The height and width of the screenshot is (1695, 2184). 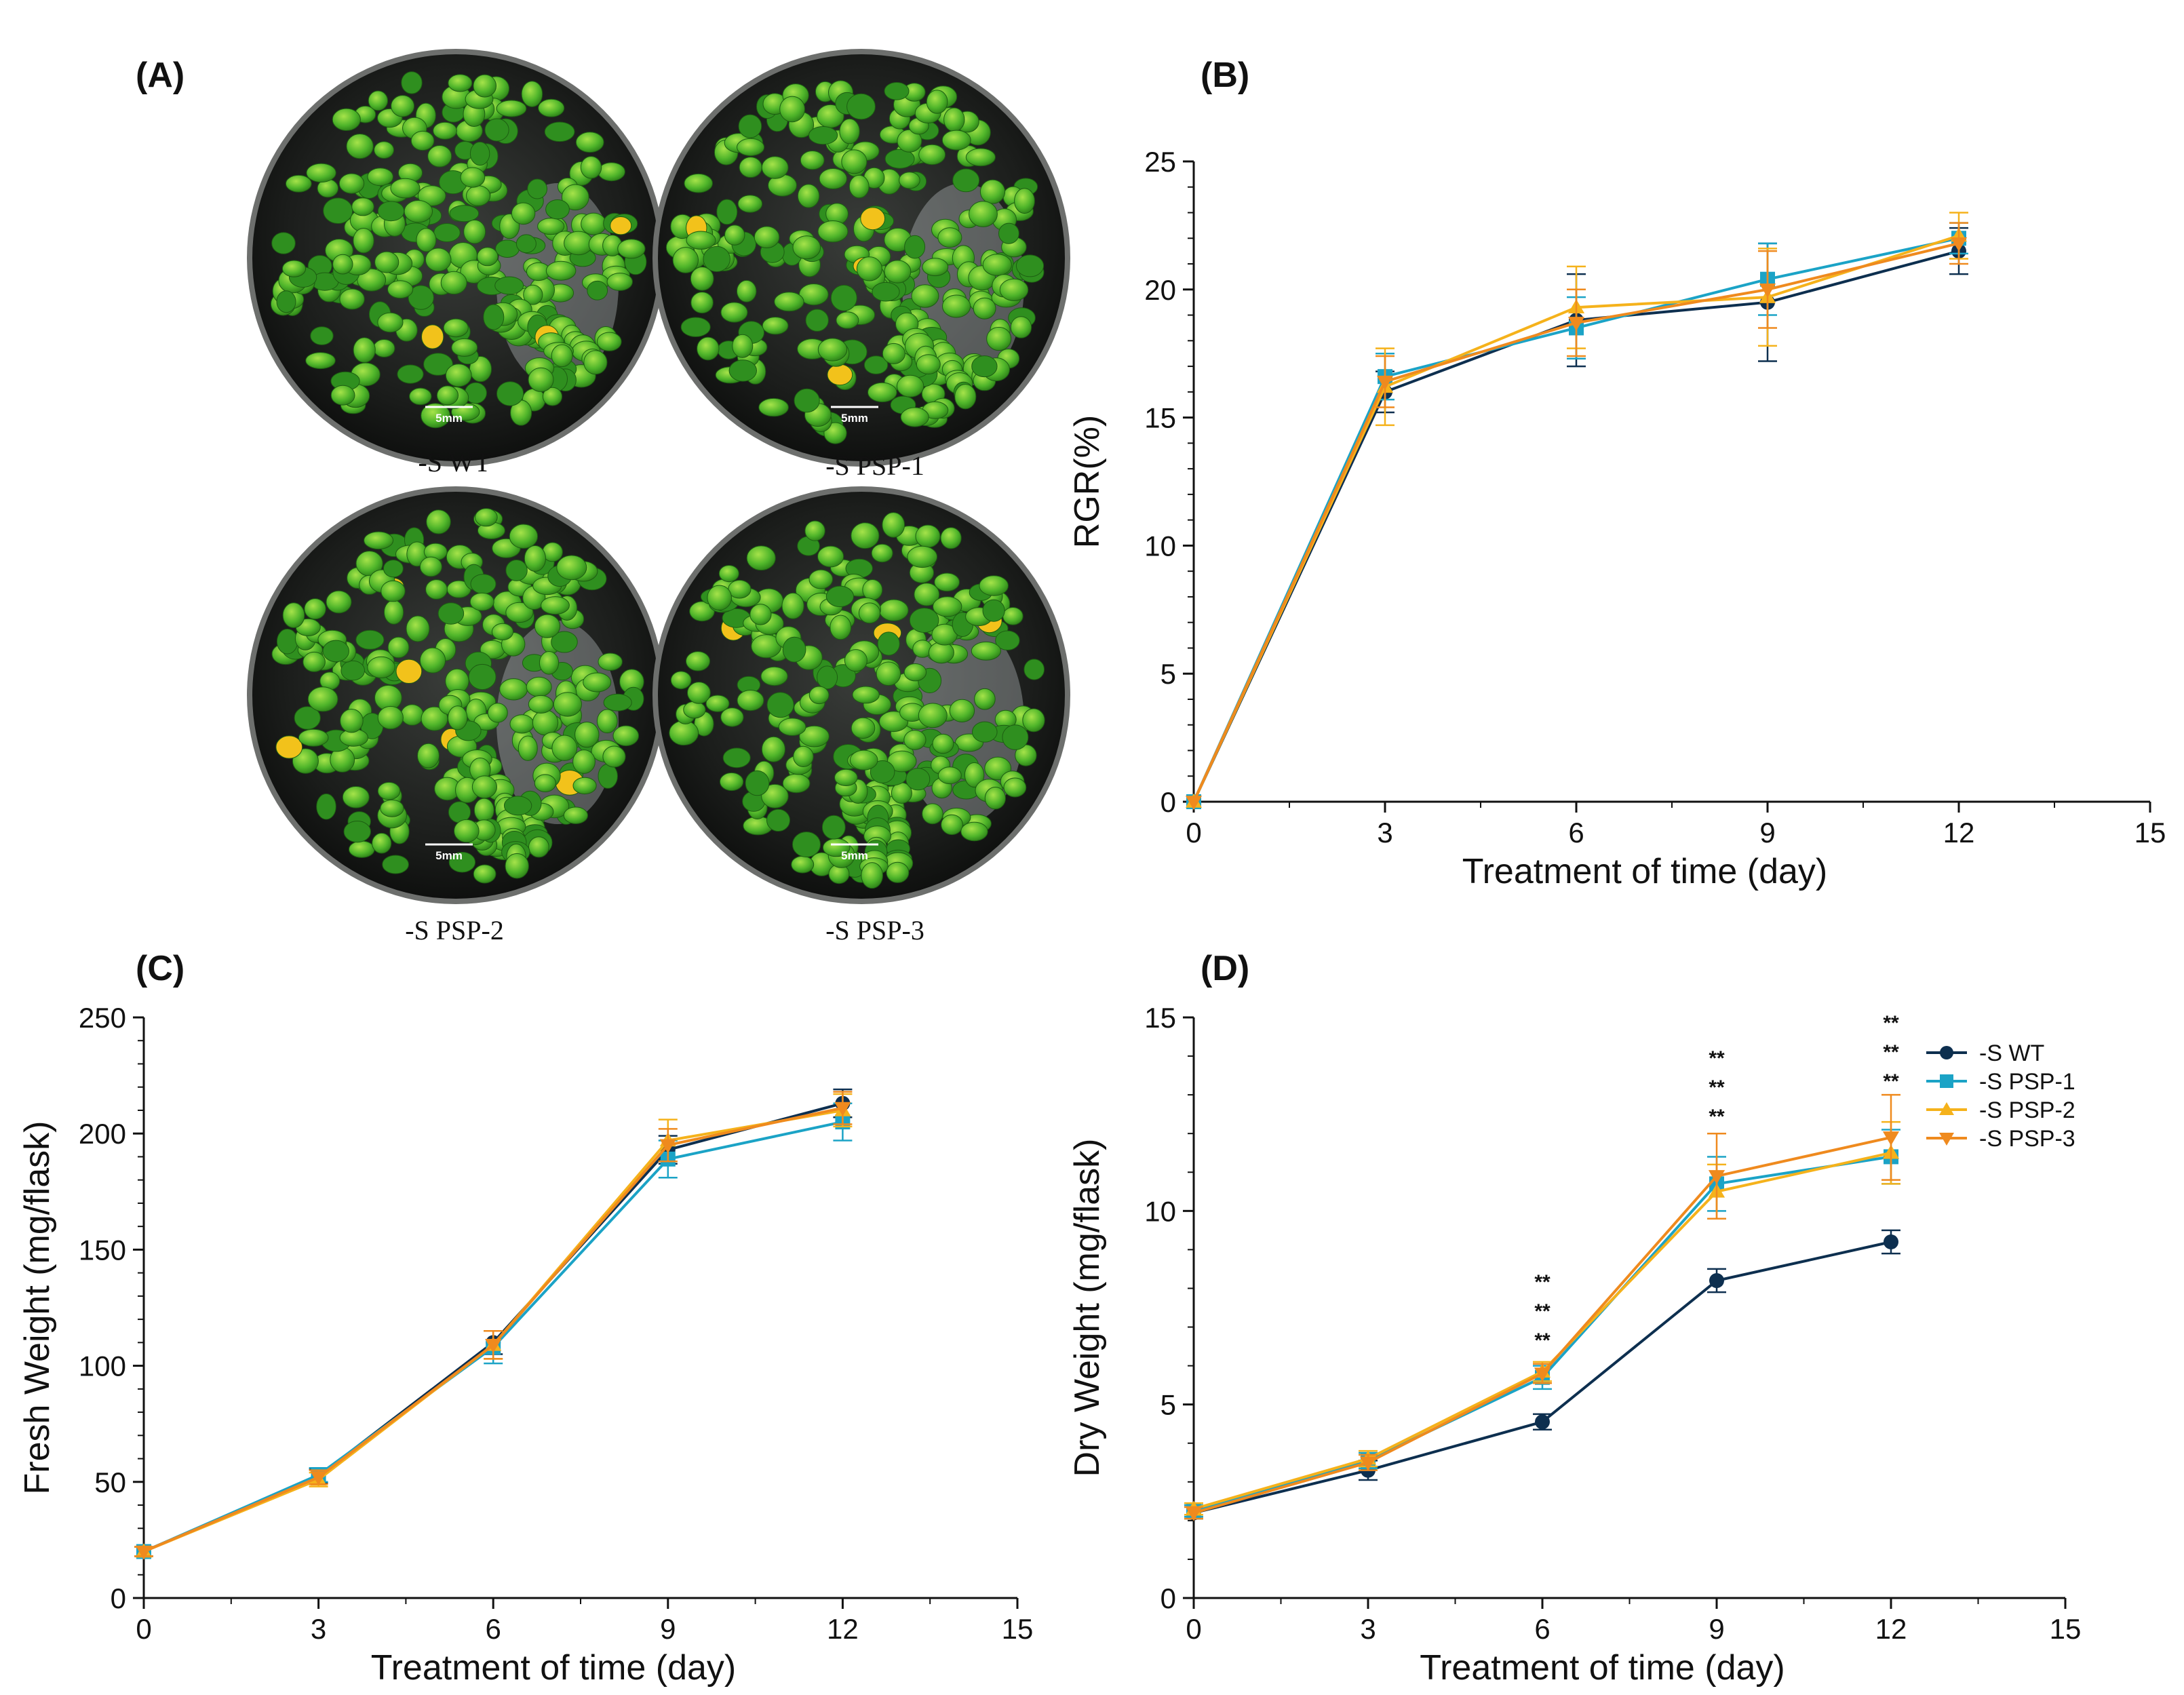 I want to click on series-s-wt, so click(x=1577, y=518).